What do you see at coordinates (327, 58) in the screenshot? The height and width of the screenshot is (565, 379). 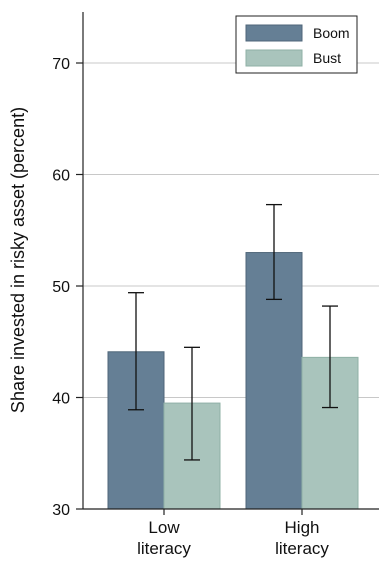 I see `legend-label-bust: Bust` at bounding box center [327, 58].